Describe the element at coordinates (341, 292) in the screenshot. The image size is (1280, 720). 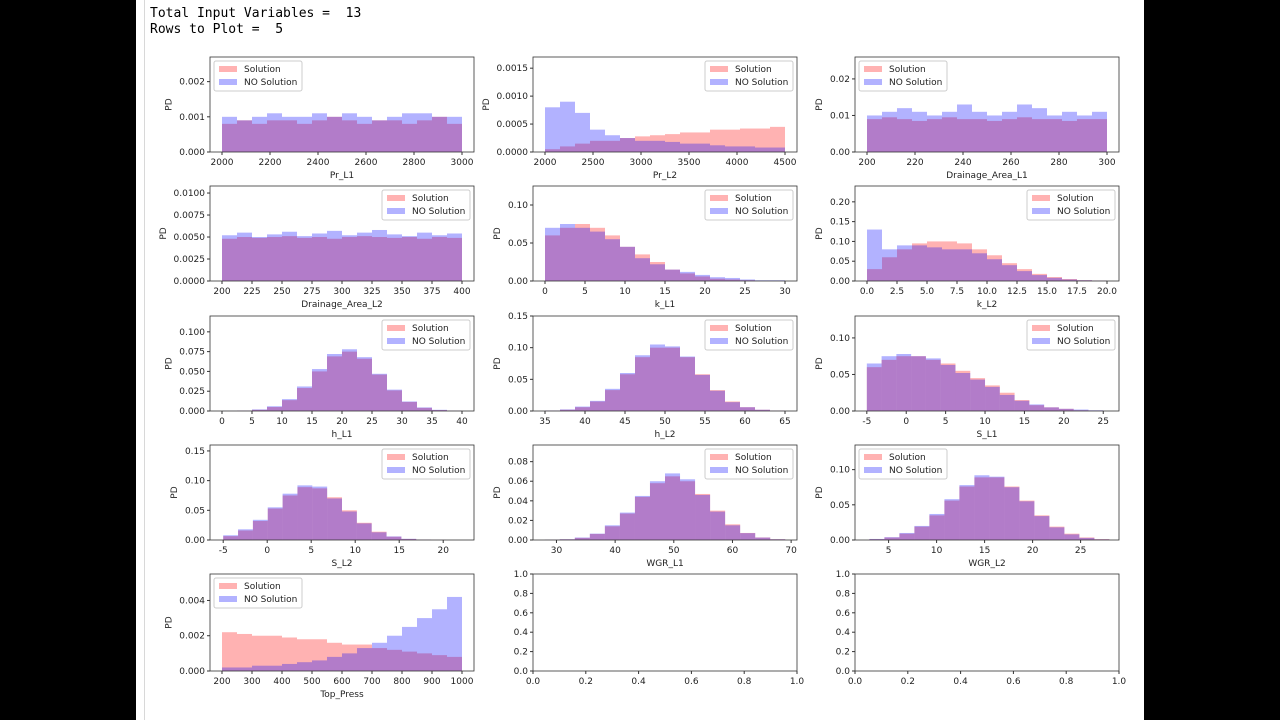
I see `x-tick-label: 300` at that location.